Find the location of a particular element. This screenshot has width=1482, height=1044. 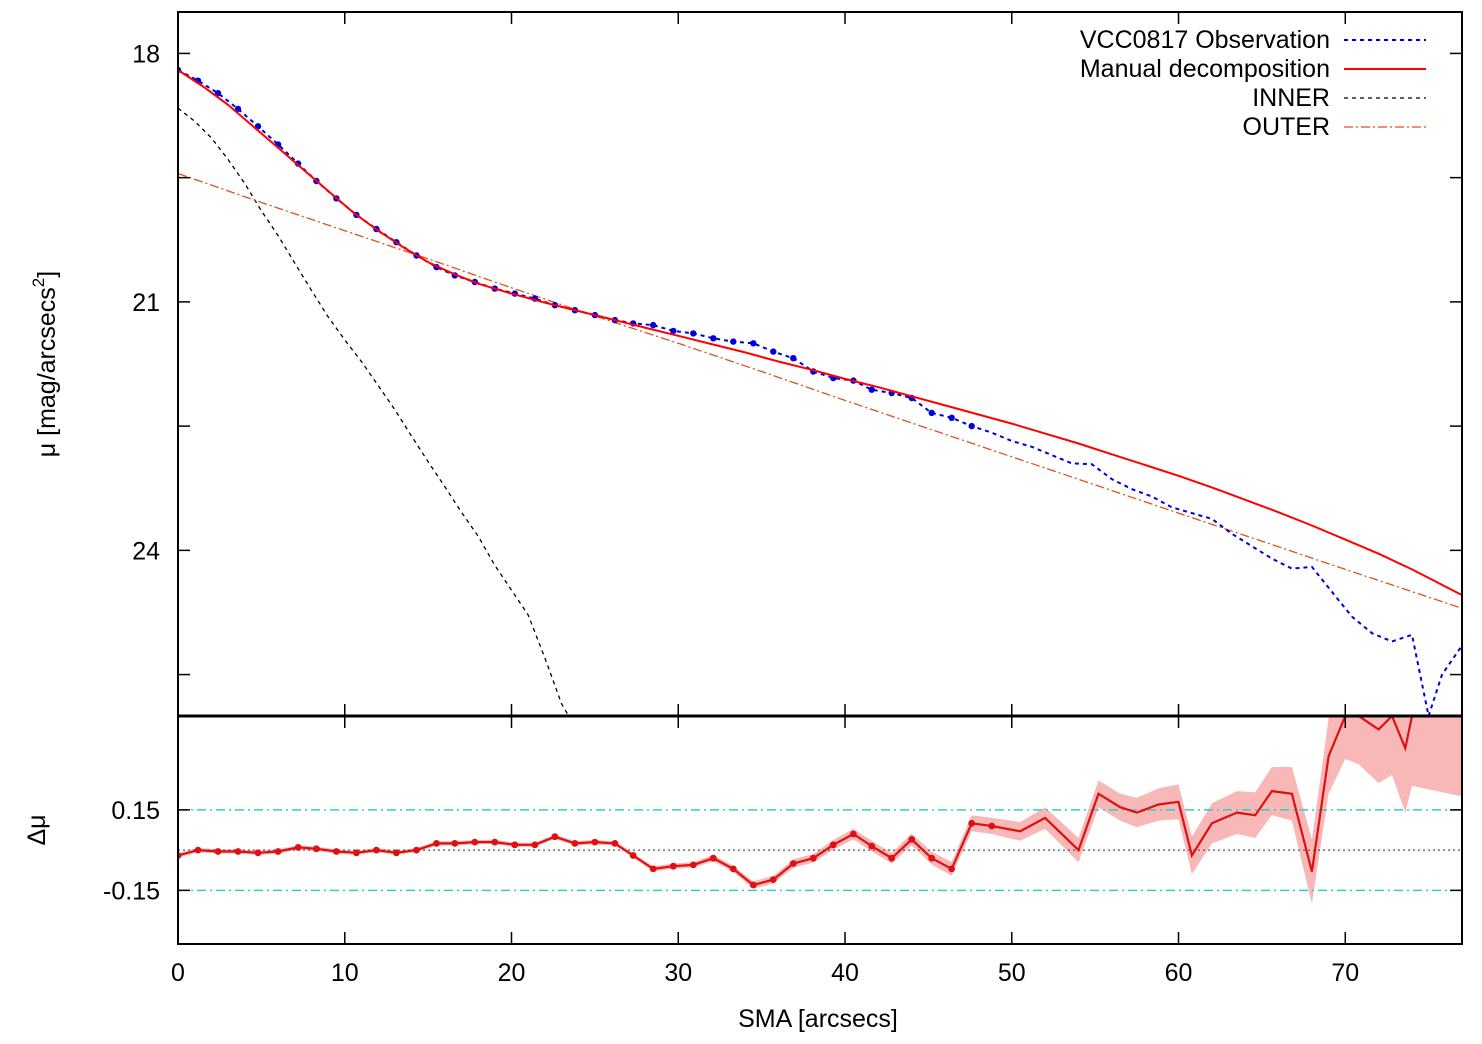

legend-entry-outer: OUTER is located at coordinates (1334, 127).